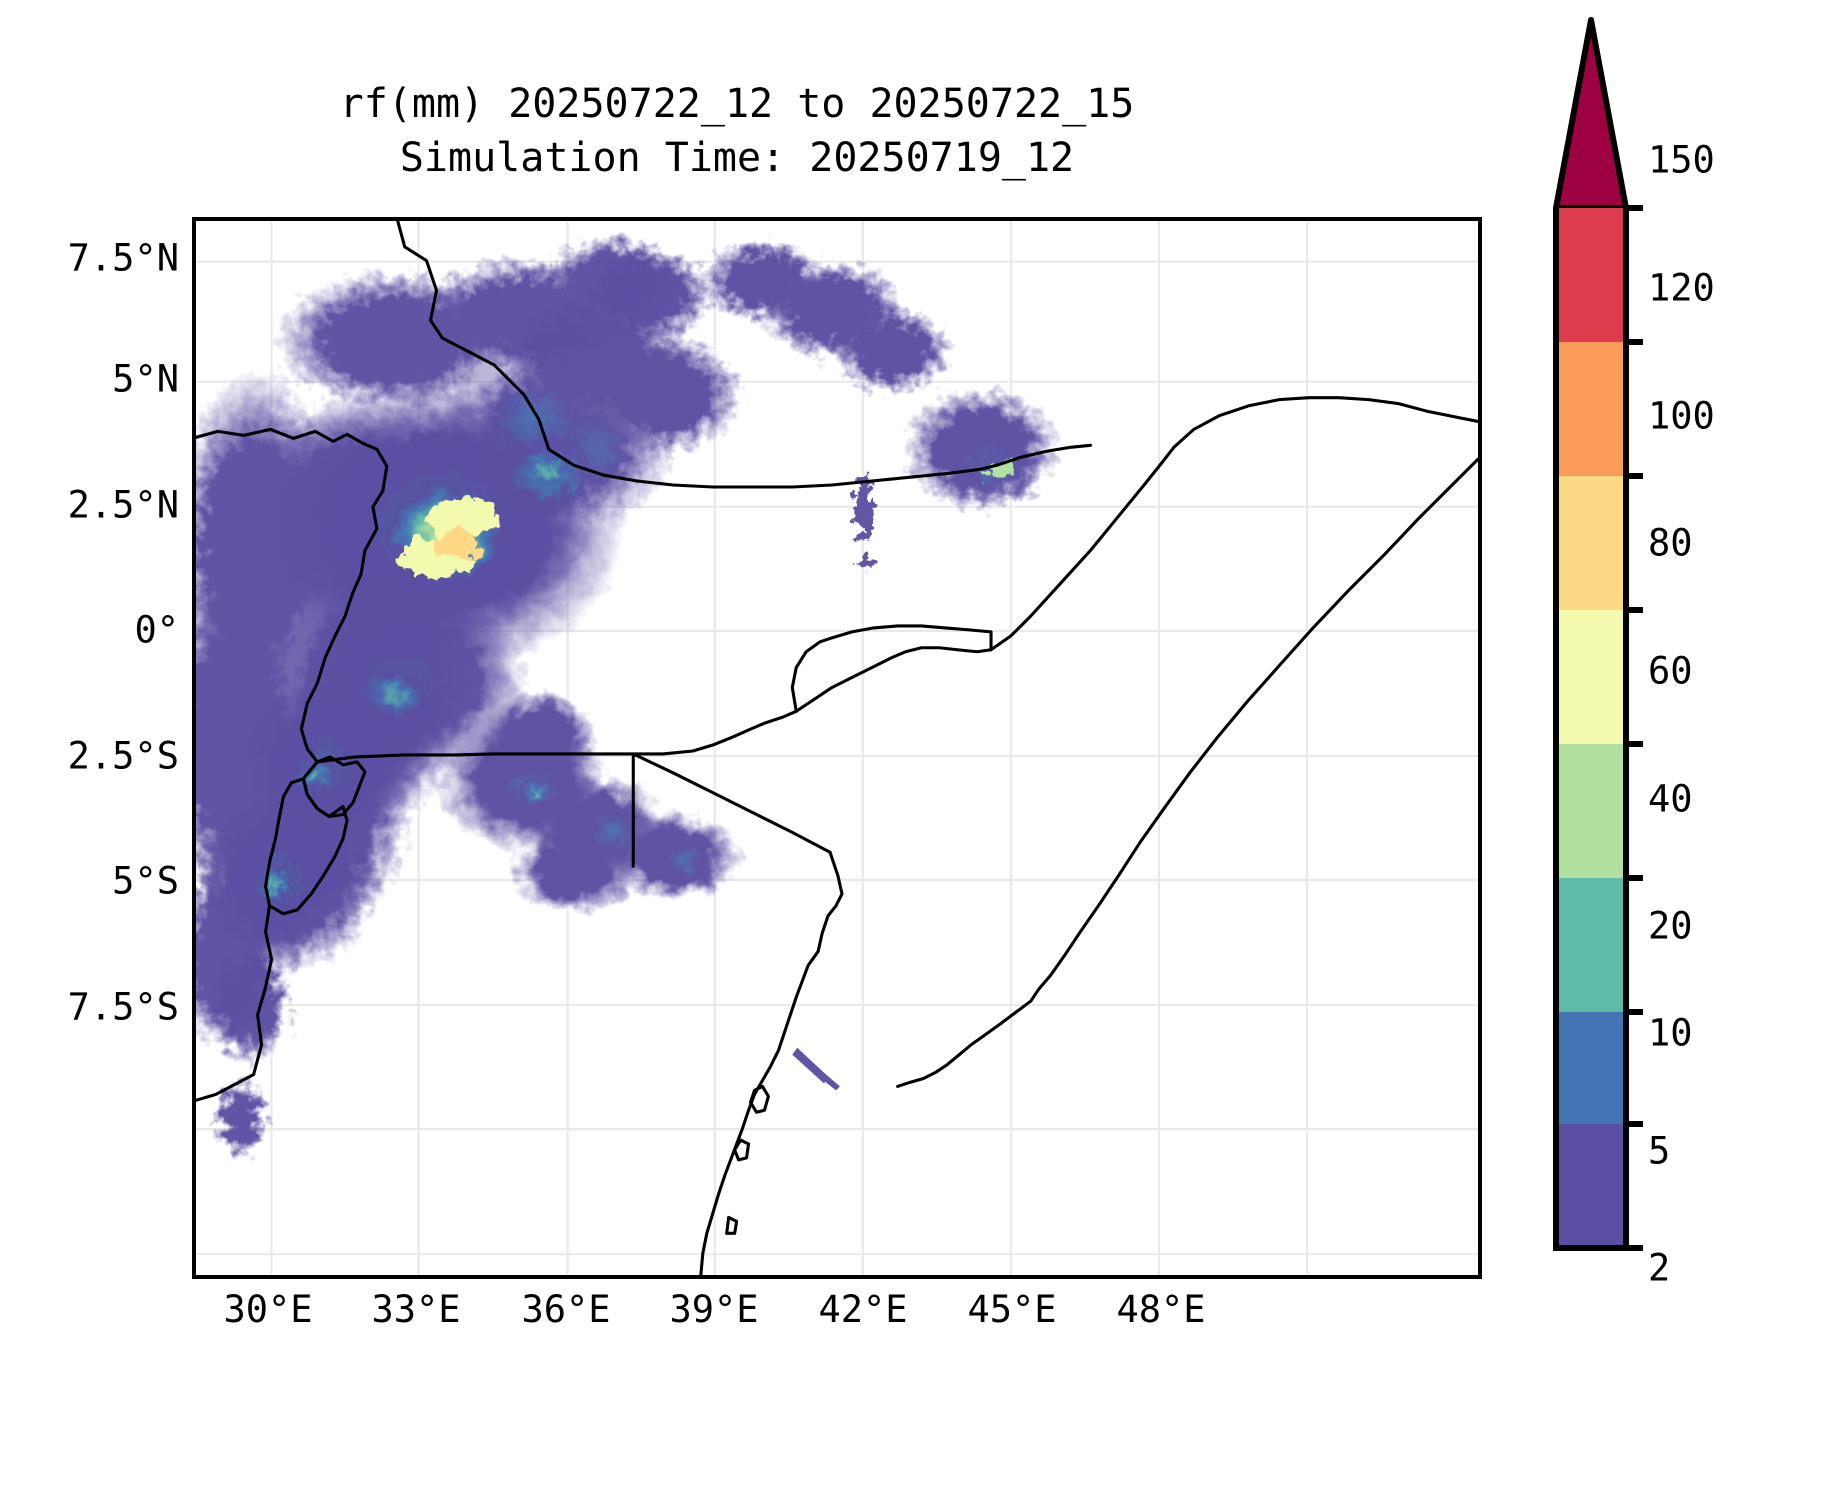 This screenshot has width=1833, height=1500. What do you see at coordinates (566, 1309) in the screenshot?
I see `xtick-label-36E: 36°E` at bounding box center [566, 1309].